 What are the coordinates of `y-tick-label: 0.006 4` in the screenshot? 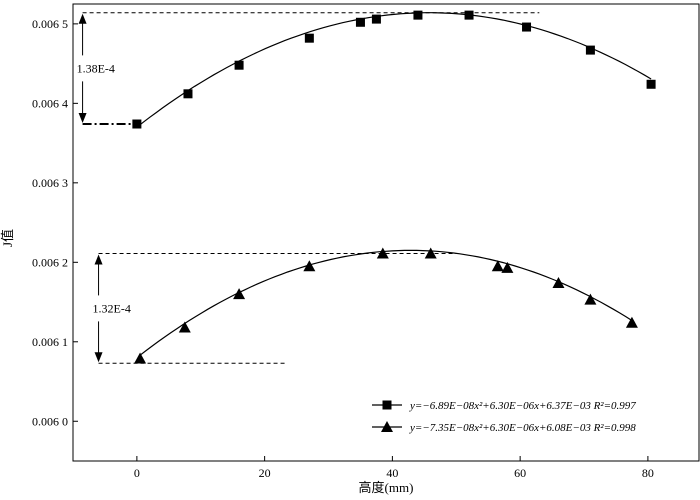 It's located at (50, 103).